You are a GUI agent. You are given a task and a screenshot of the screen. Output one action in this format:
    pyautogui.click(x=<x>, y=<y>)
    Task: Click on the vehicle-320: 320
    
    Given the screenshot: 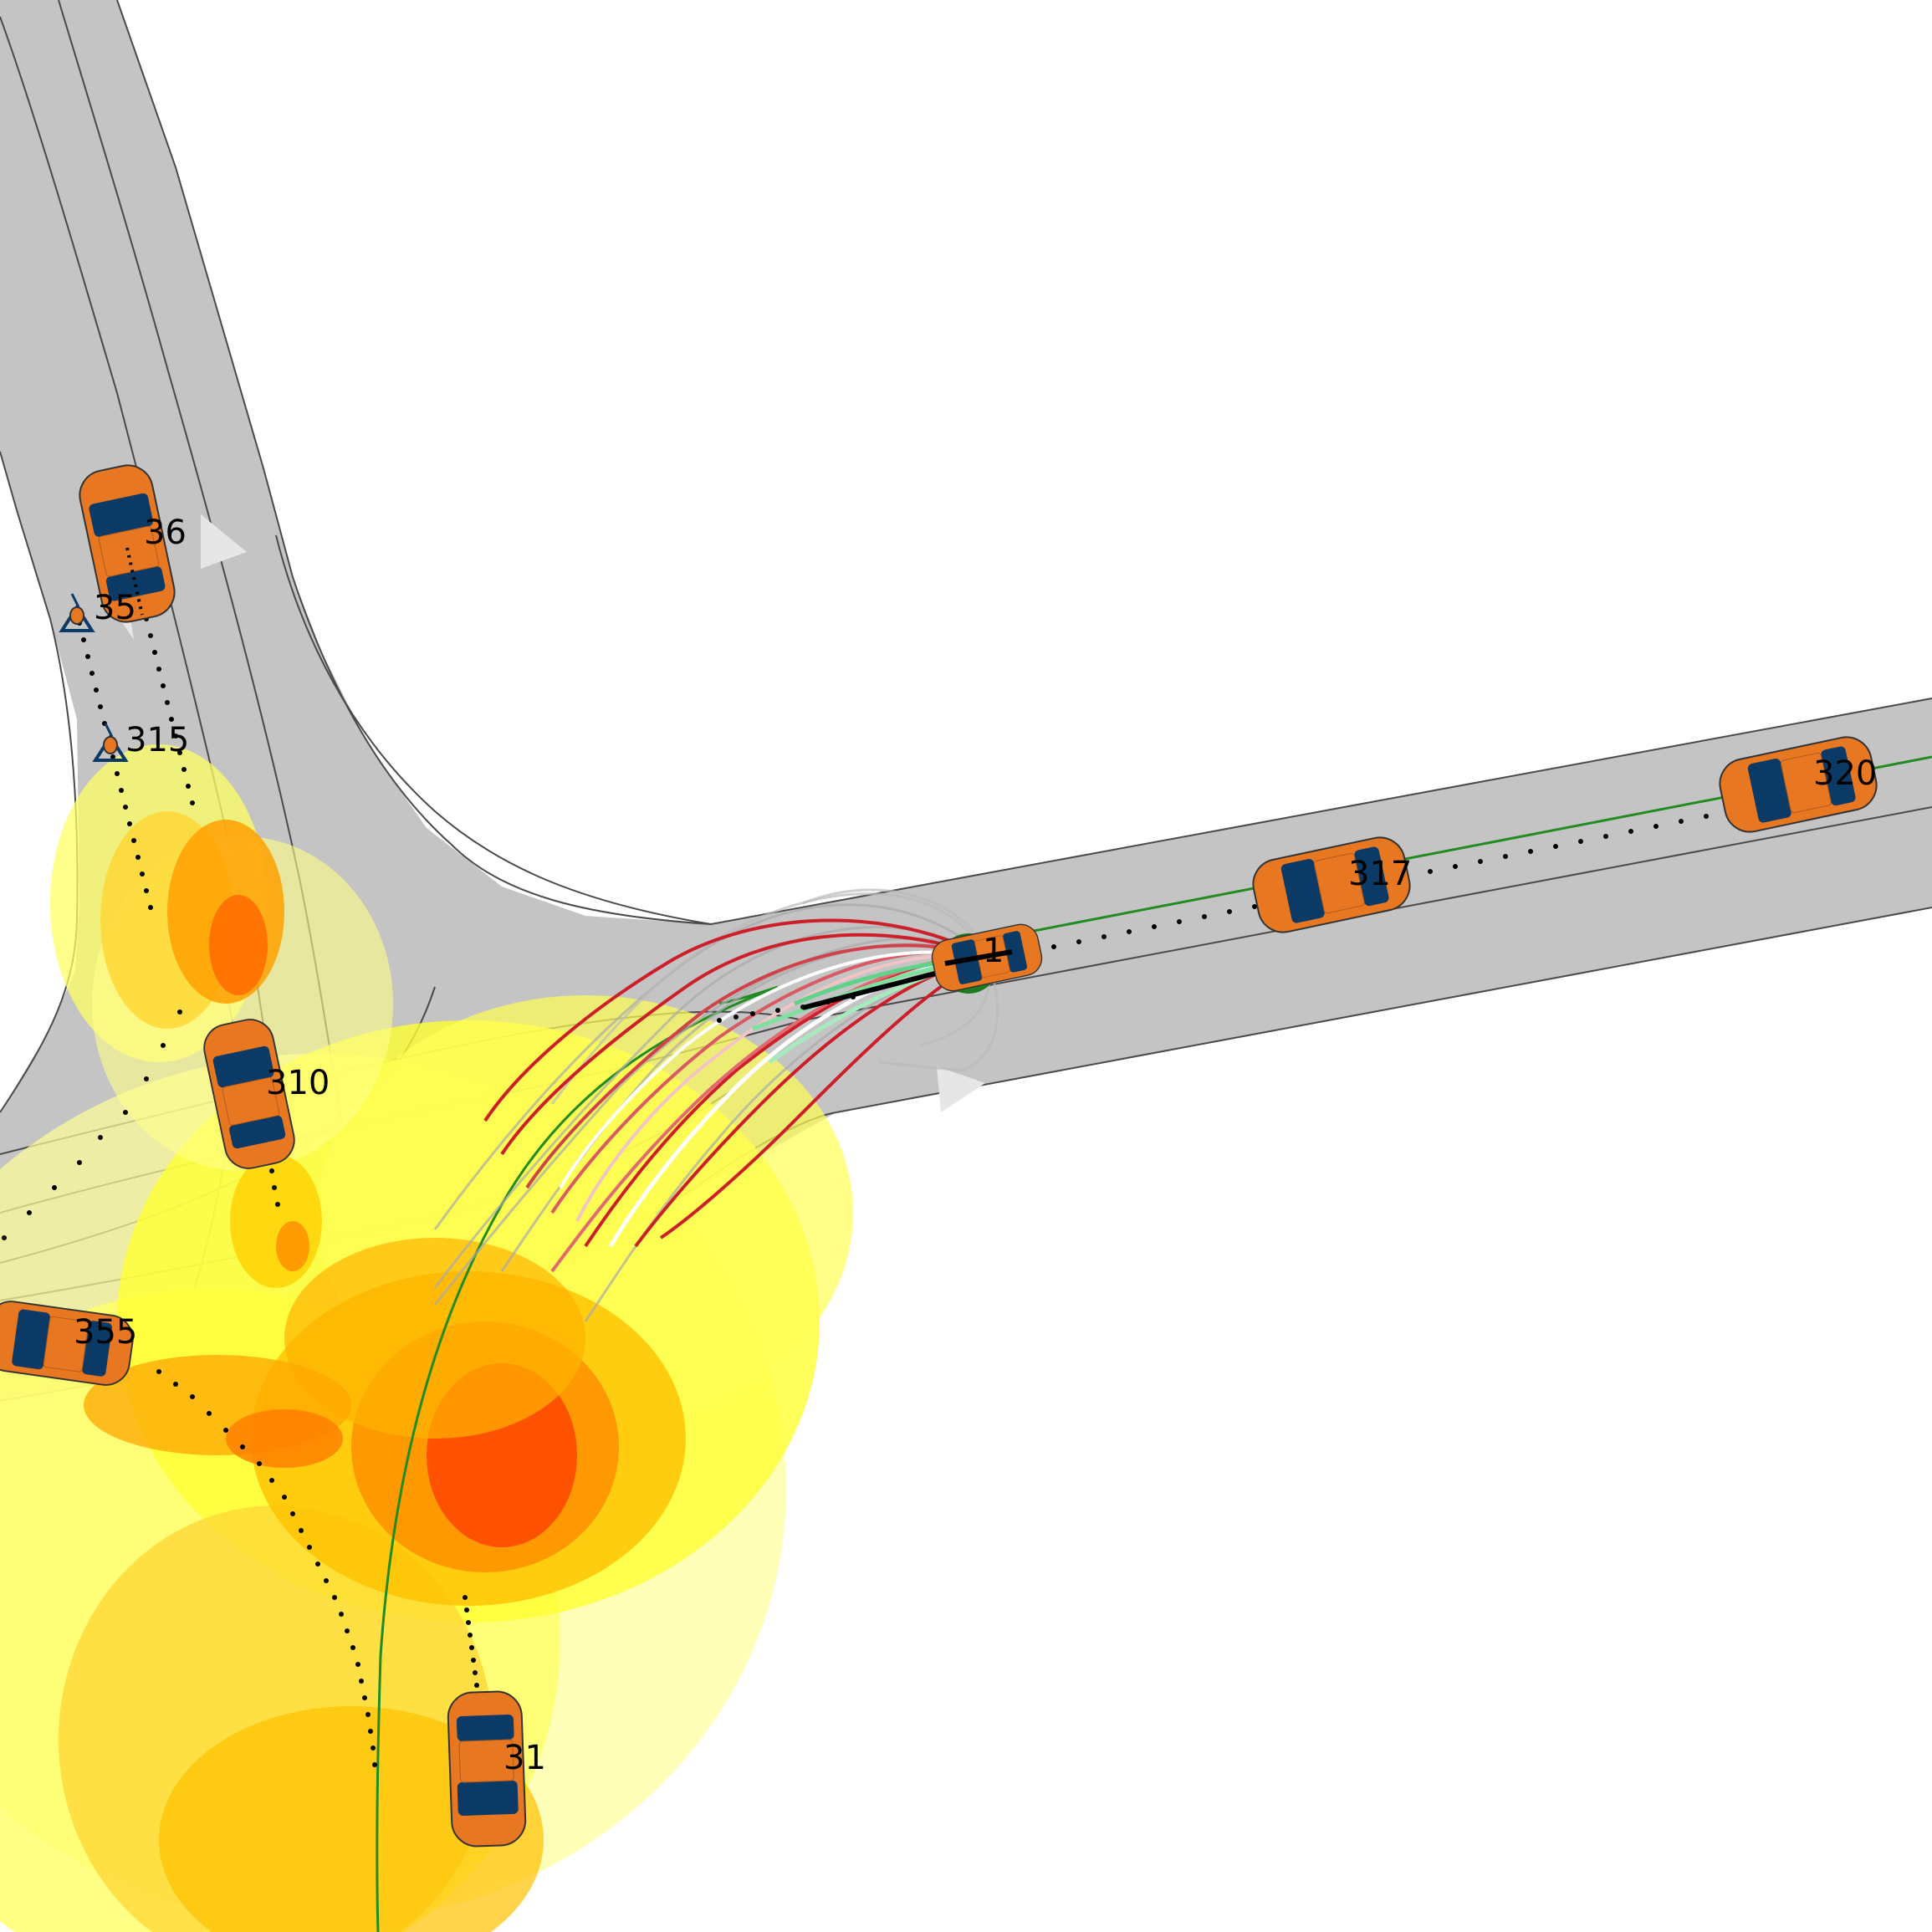 What is the action you would take?
    pyautogui.click(x=1798, y=784)
    